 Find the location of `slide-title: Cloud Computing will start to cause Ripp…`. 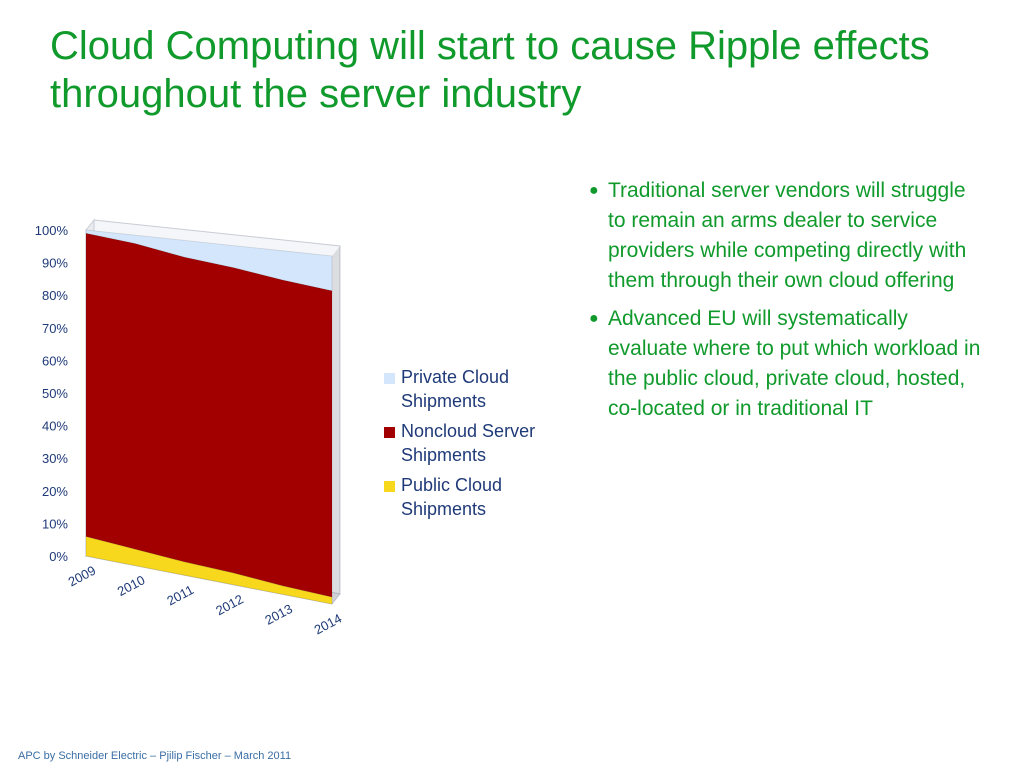

slide-title: Cloud Computing will start to cause Ripp… is located at coordinates (490, 70).